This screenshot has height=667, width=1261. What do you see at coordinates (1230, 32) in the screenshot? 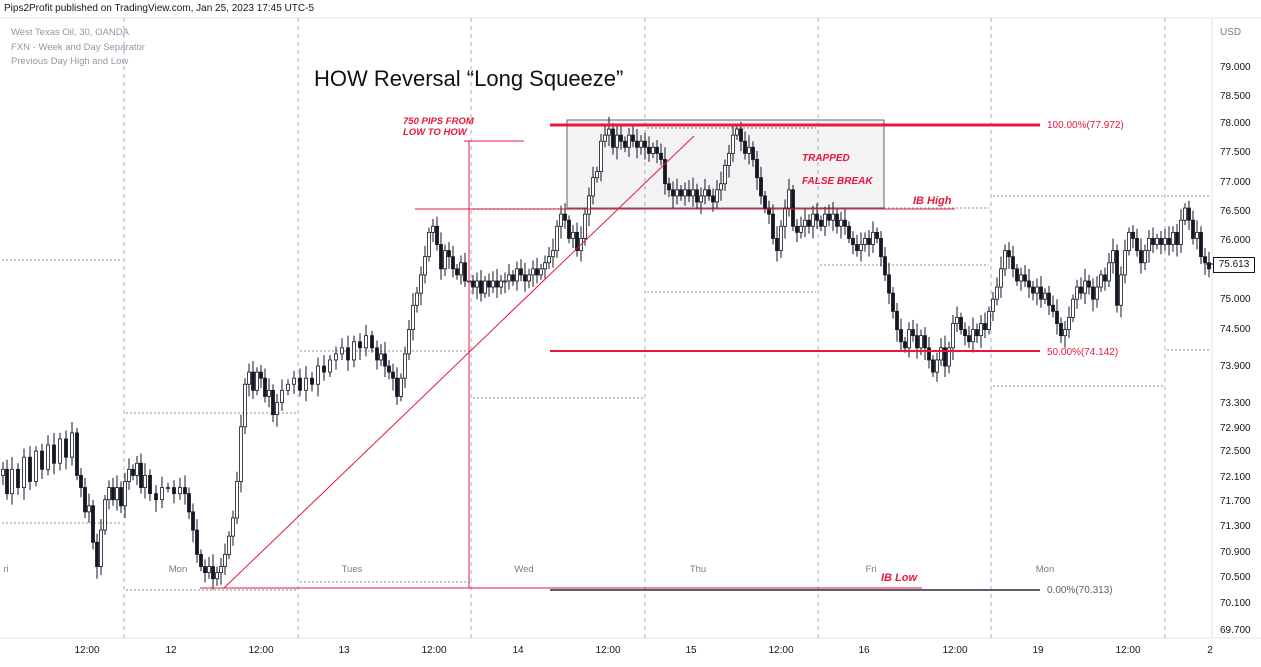
I see `currency-label: USD` at bounding box center [1230, 32].